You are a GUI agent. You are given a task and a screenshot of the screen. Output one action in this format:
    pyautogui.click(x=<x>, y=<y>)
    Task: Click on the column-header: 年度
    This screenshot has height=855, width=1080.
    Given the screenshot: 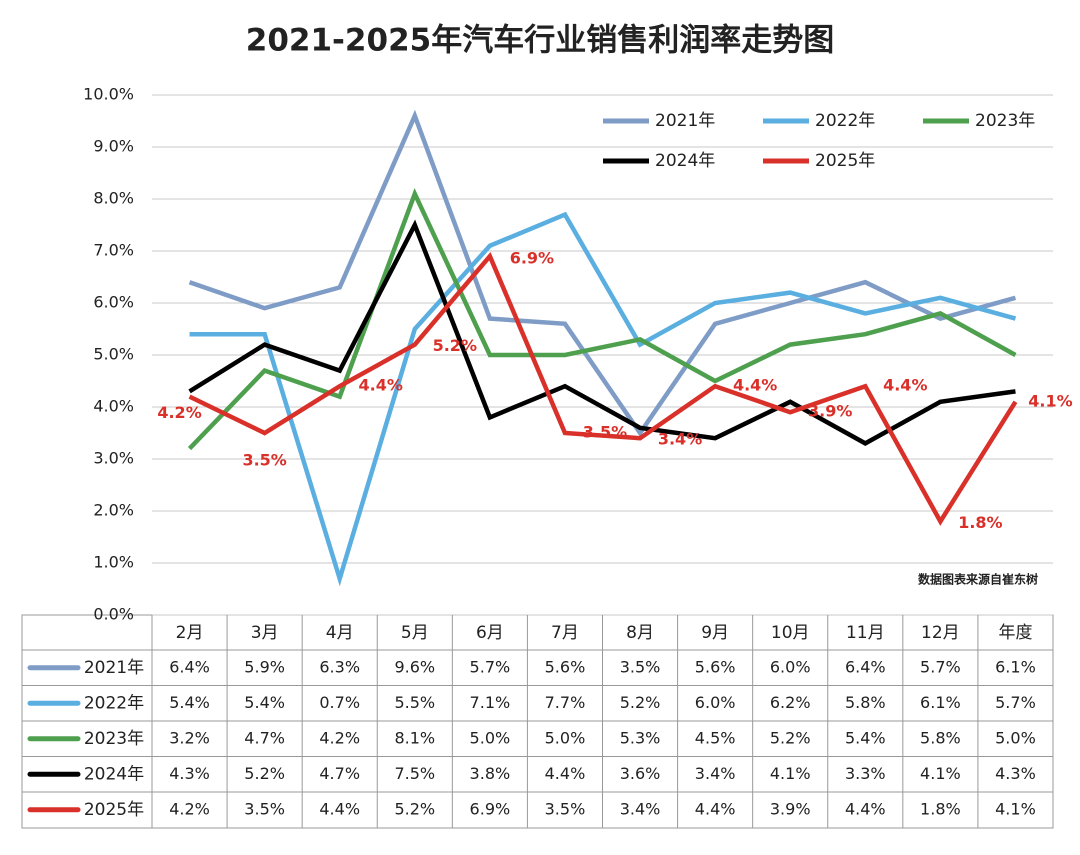 What is the action you would take?
    pyautogui.click(x=1015, y=633)
    